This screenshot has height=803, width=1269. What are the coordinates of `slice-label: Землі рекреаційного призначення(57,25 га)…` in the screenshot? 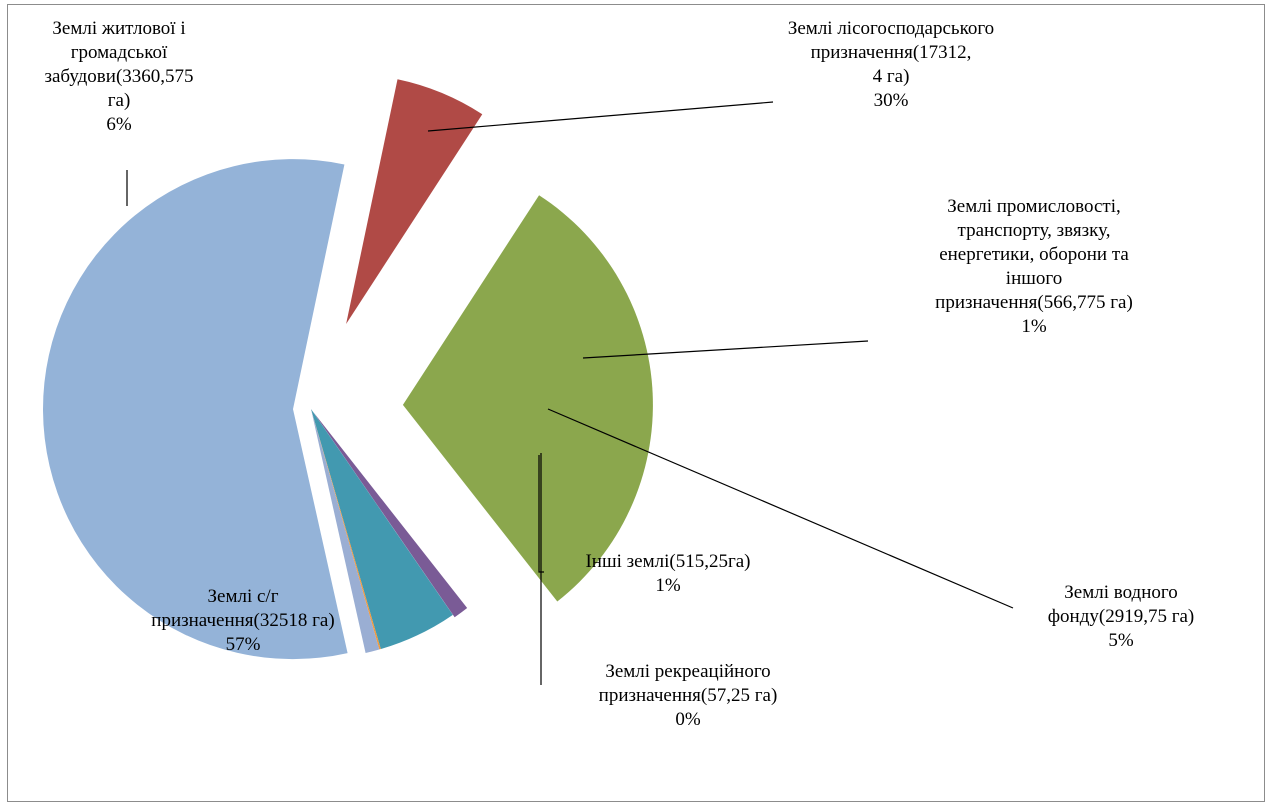 It's located at (688, 695).